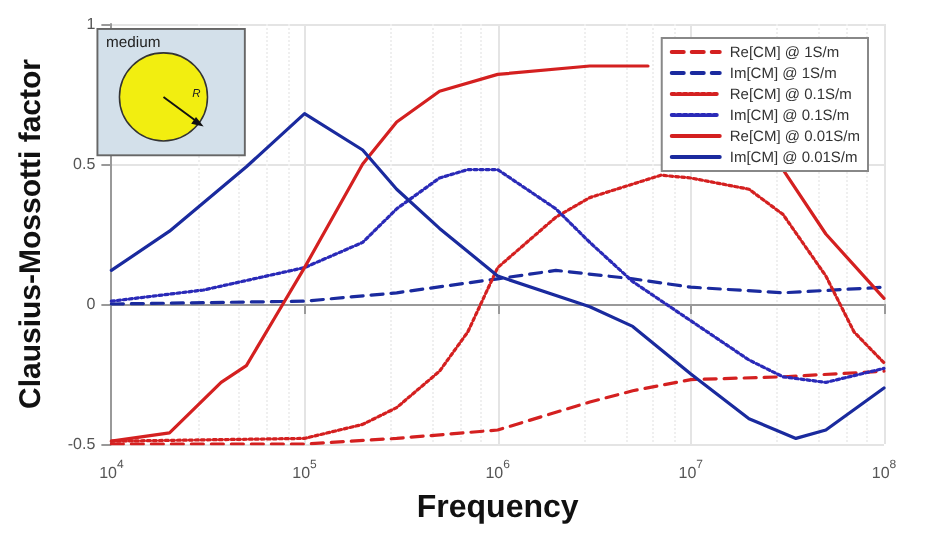 This screenshot has height=534, width=952. What do you see at coordinates (31, 234) in the screenshot?
I see `y-axis-title: Clausius-Mossotti factor` at bounding box center [31, 234].